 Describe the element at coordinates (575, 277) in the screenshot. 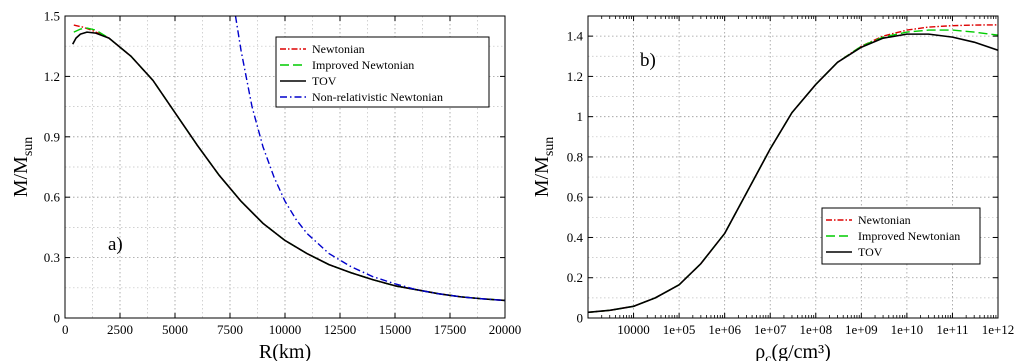

I see `y-tick-label: 0.2` at that location.